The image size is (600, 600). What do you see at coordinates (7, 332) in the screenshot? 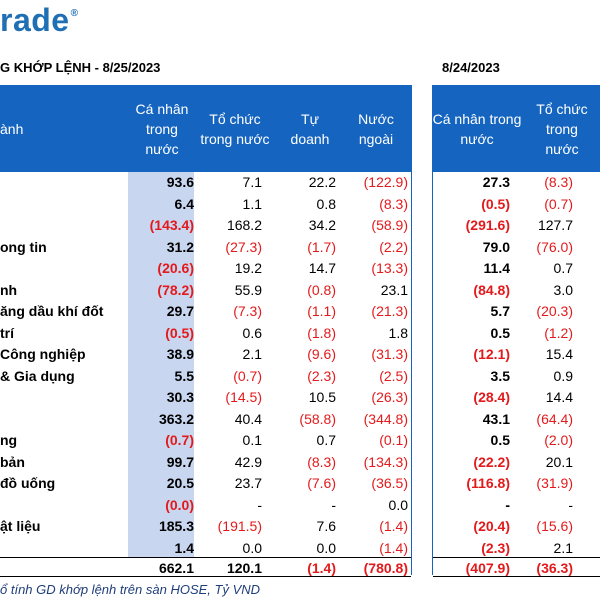
I see `sector-name: trí` at bounding box center [7, 332].